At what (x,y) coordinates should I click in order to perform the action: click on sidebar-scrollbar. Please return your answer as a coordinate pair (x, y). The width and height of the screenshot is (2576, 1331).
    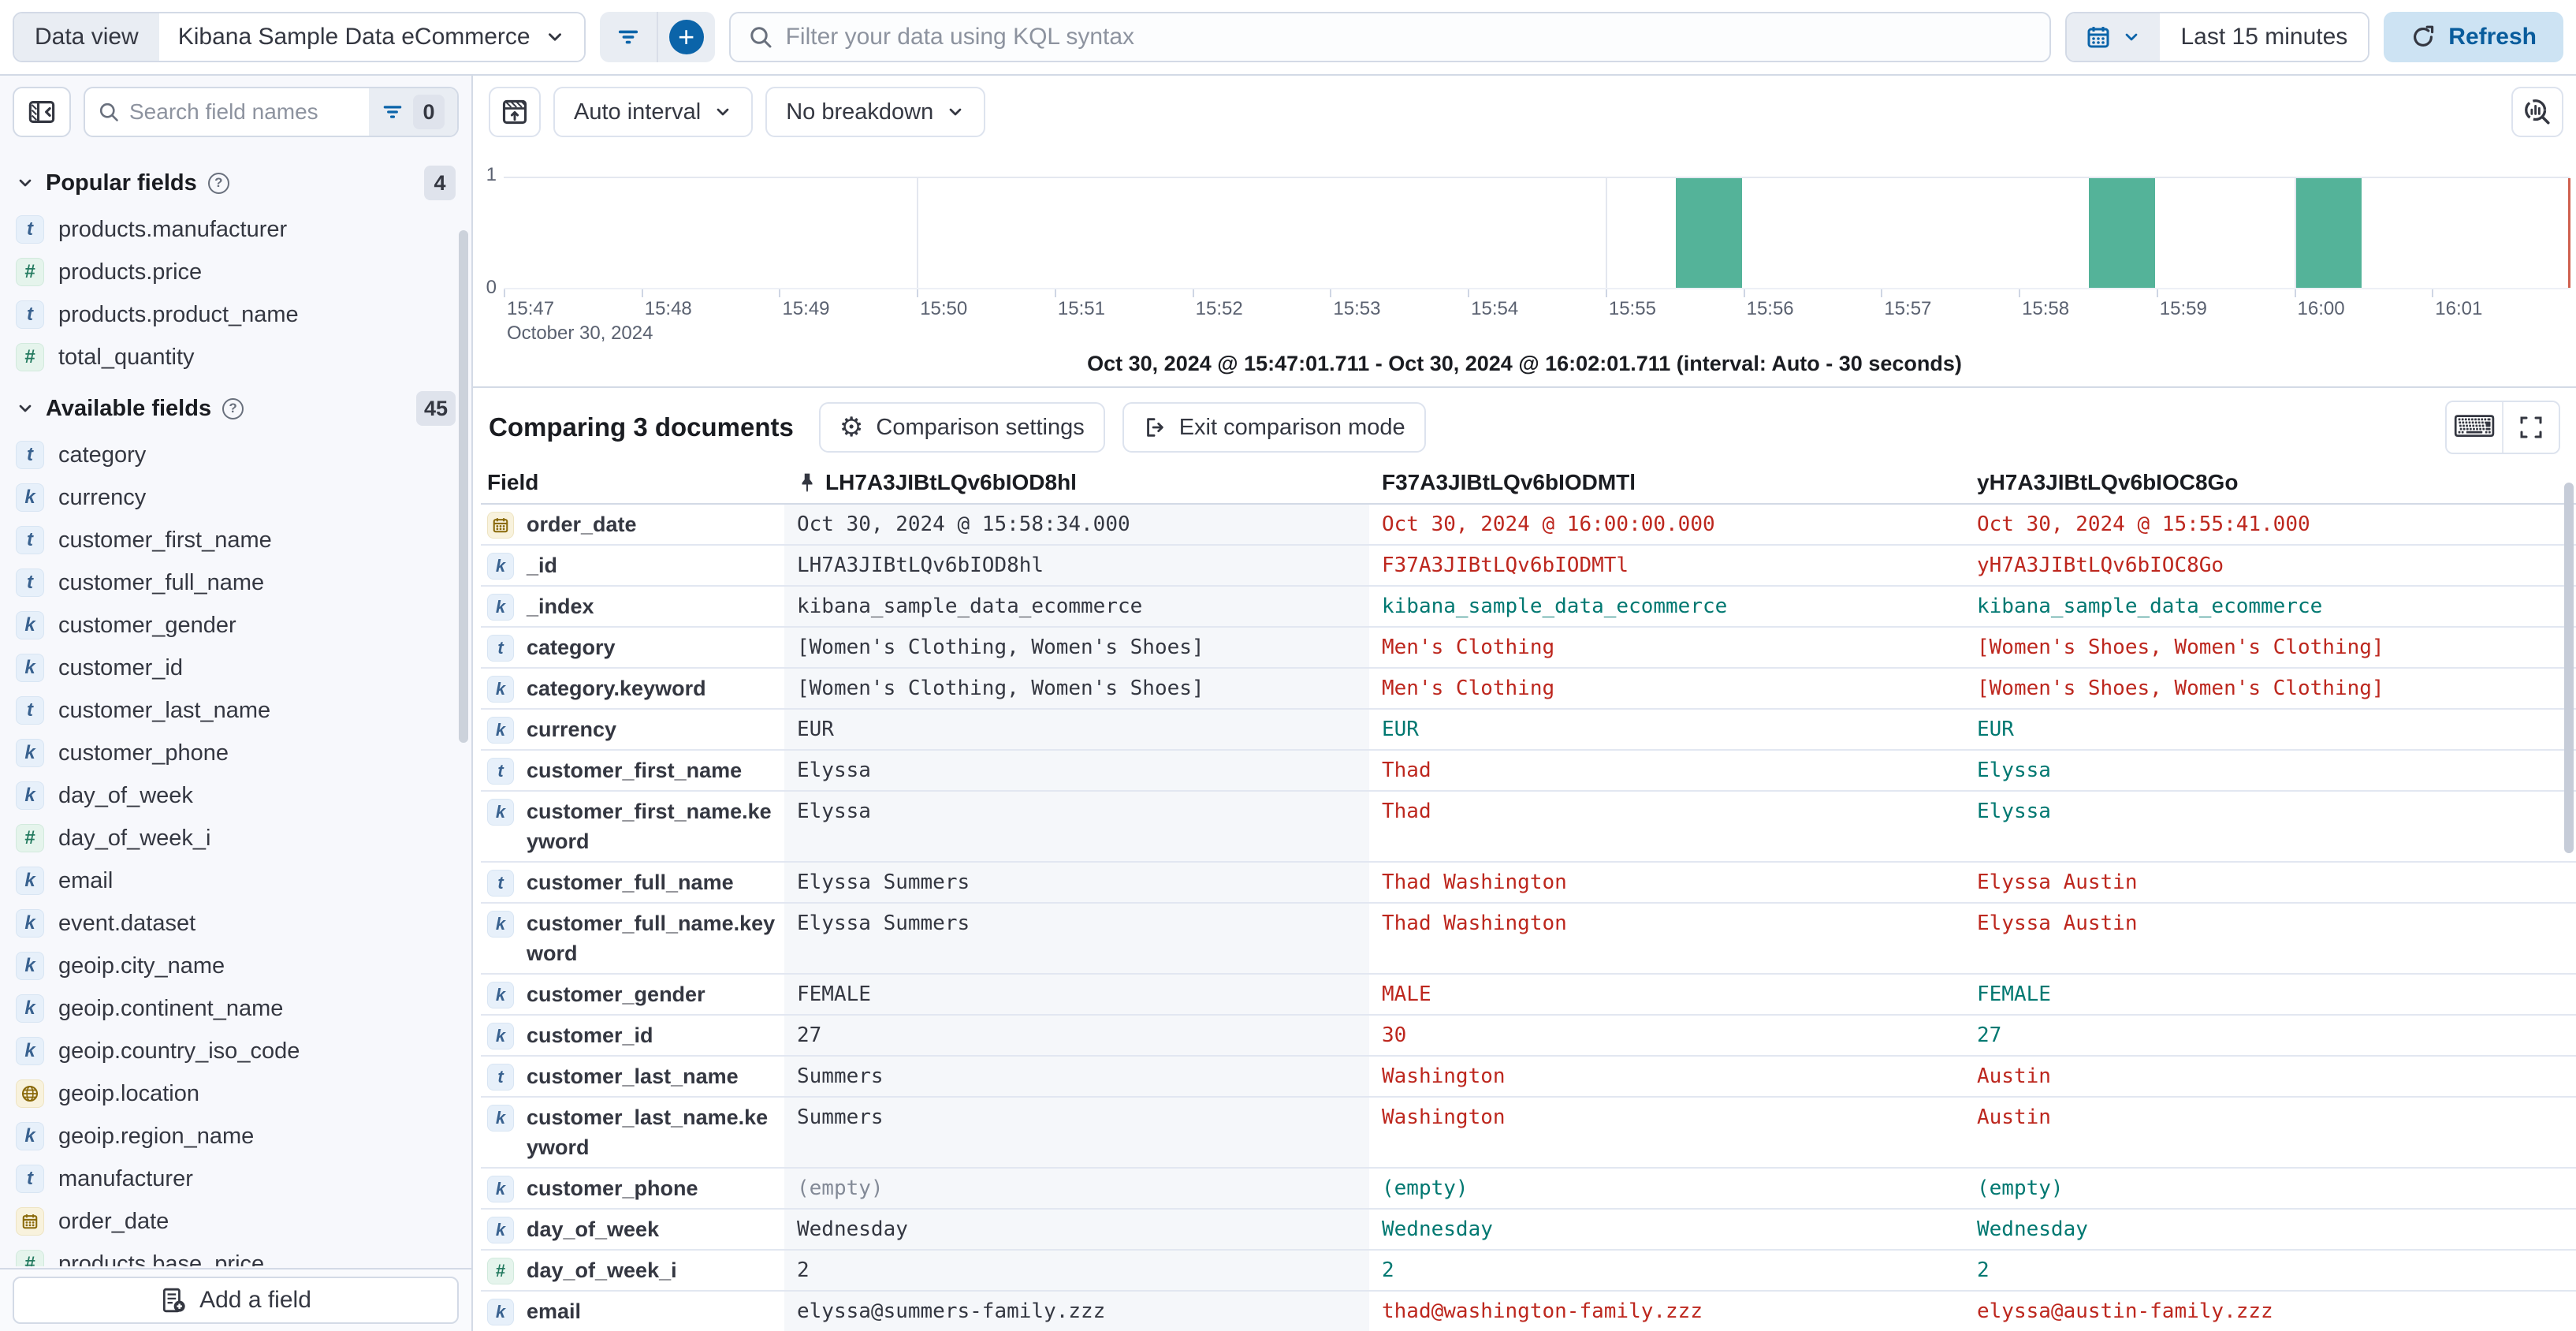
    Looking at the image, I should click on (463, 486).